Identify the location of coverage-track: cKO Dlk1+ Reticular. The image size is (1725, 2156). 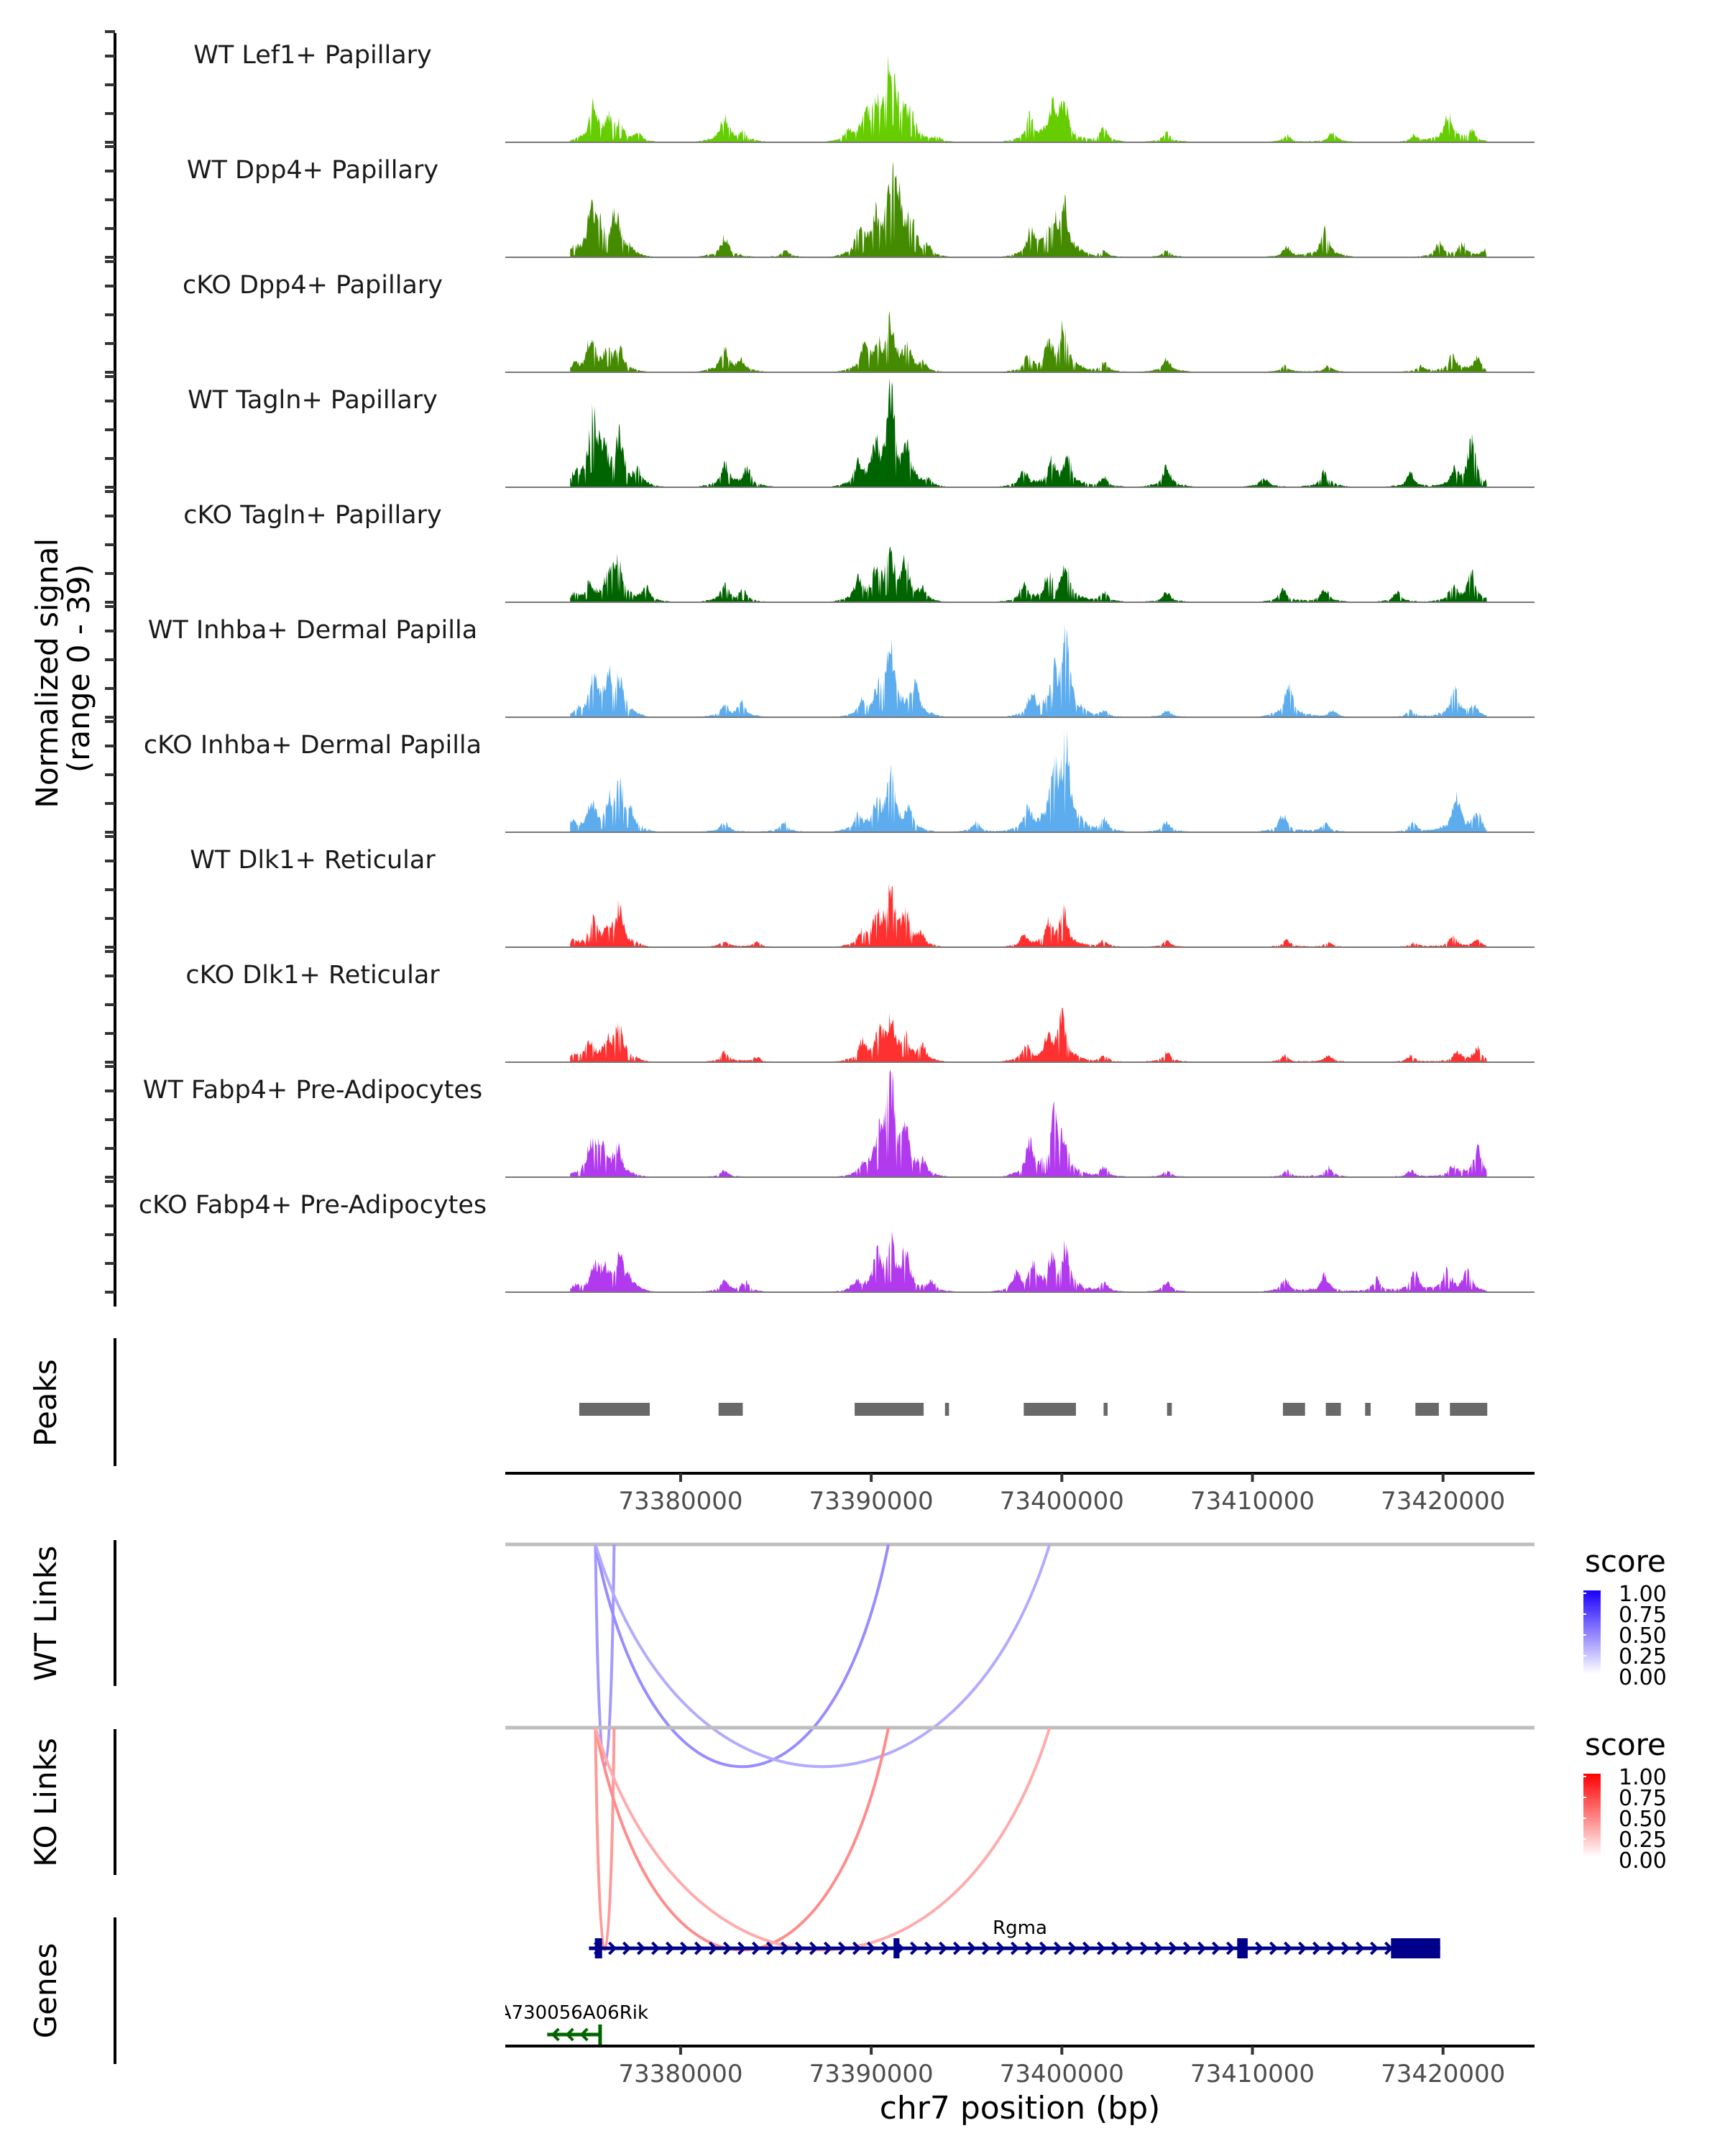
(860, 1012).